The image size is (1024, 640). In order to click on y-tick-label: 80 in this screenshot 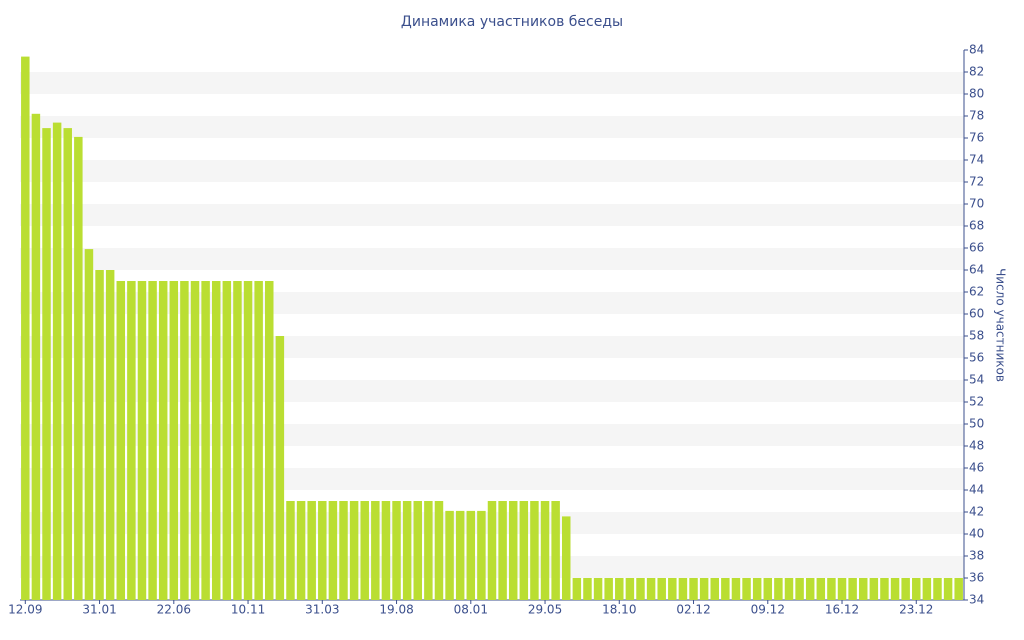, I will do `click(976, 94)`.